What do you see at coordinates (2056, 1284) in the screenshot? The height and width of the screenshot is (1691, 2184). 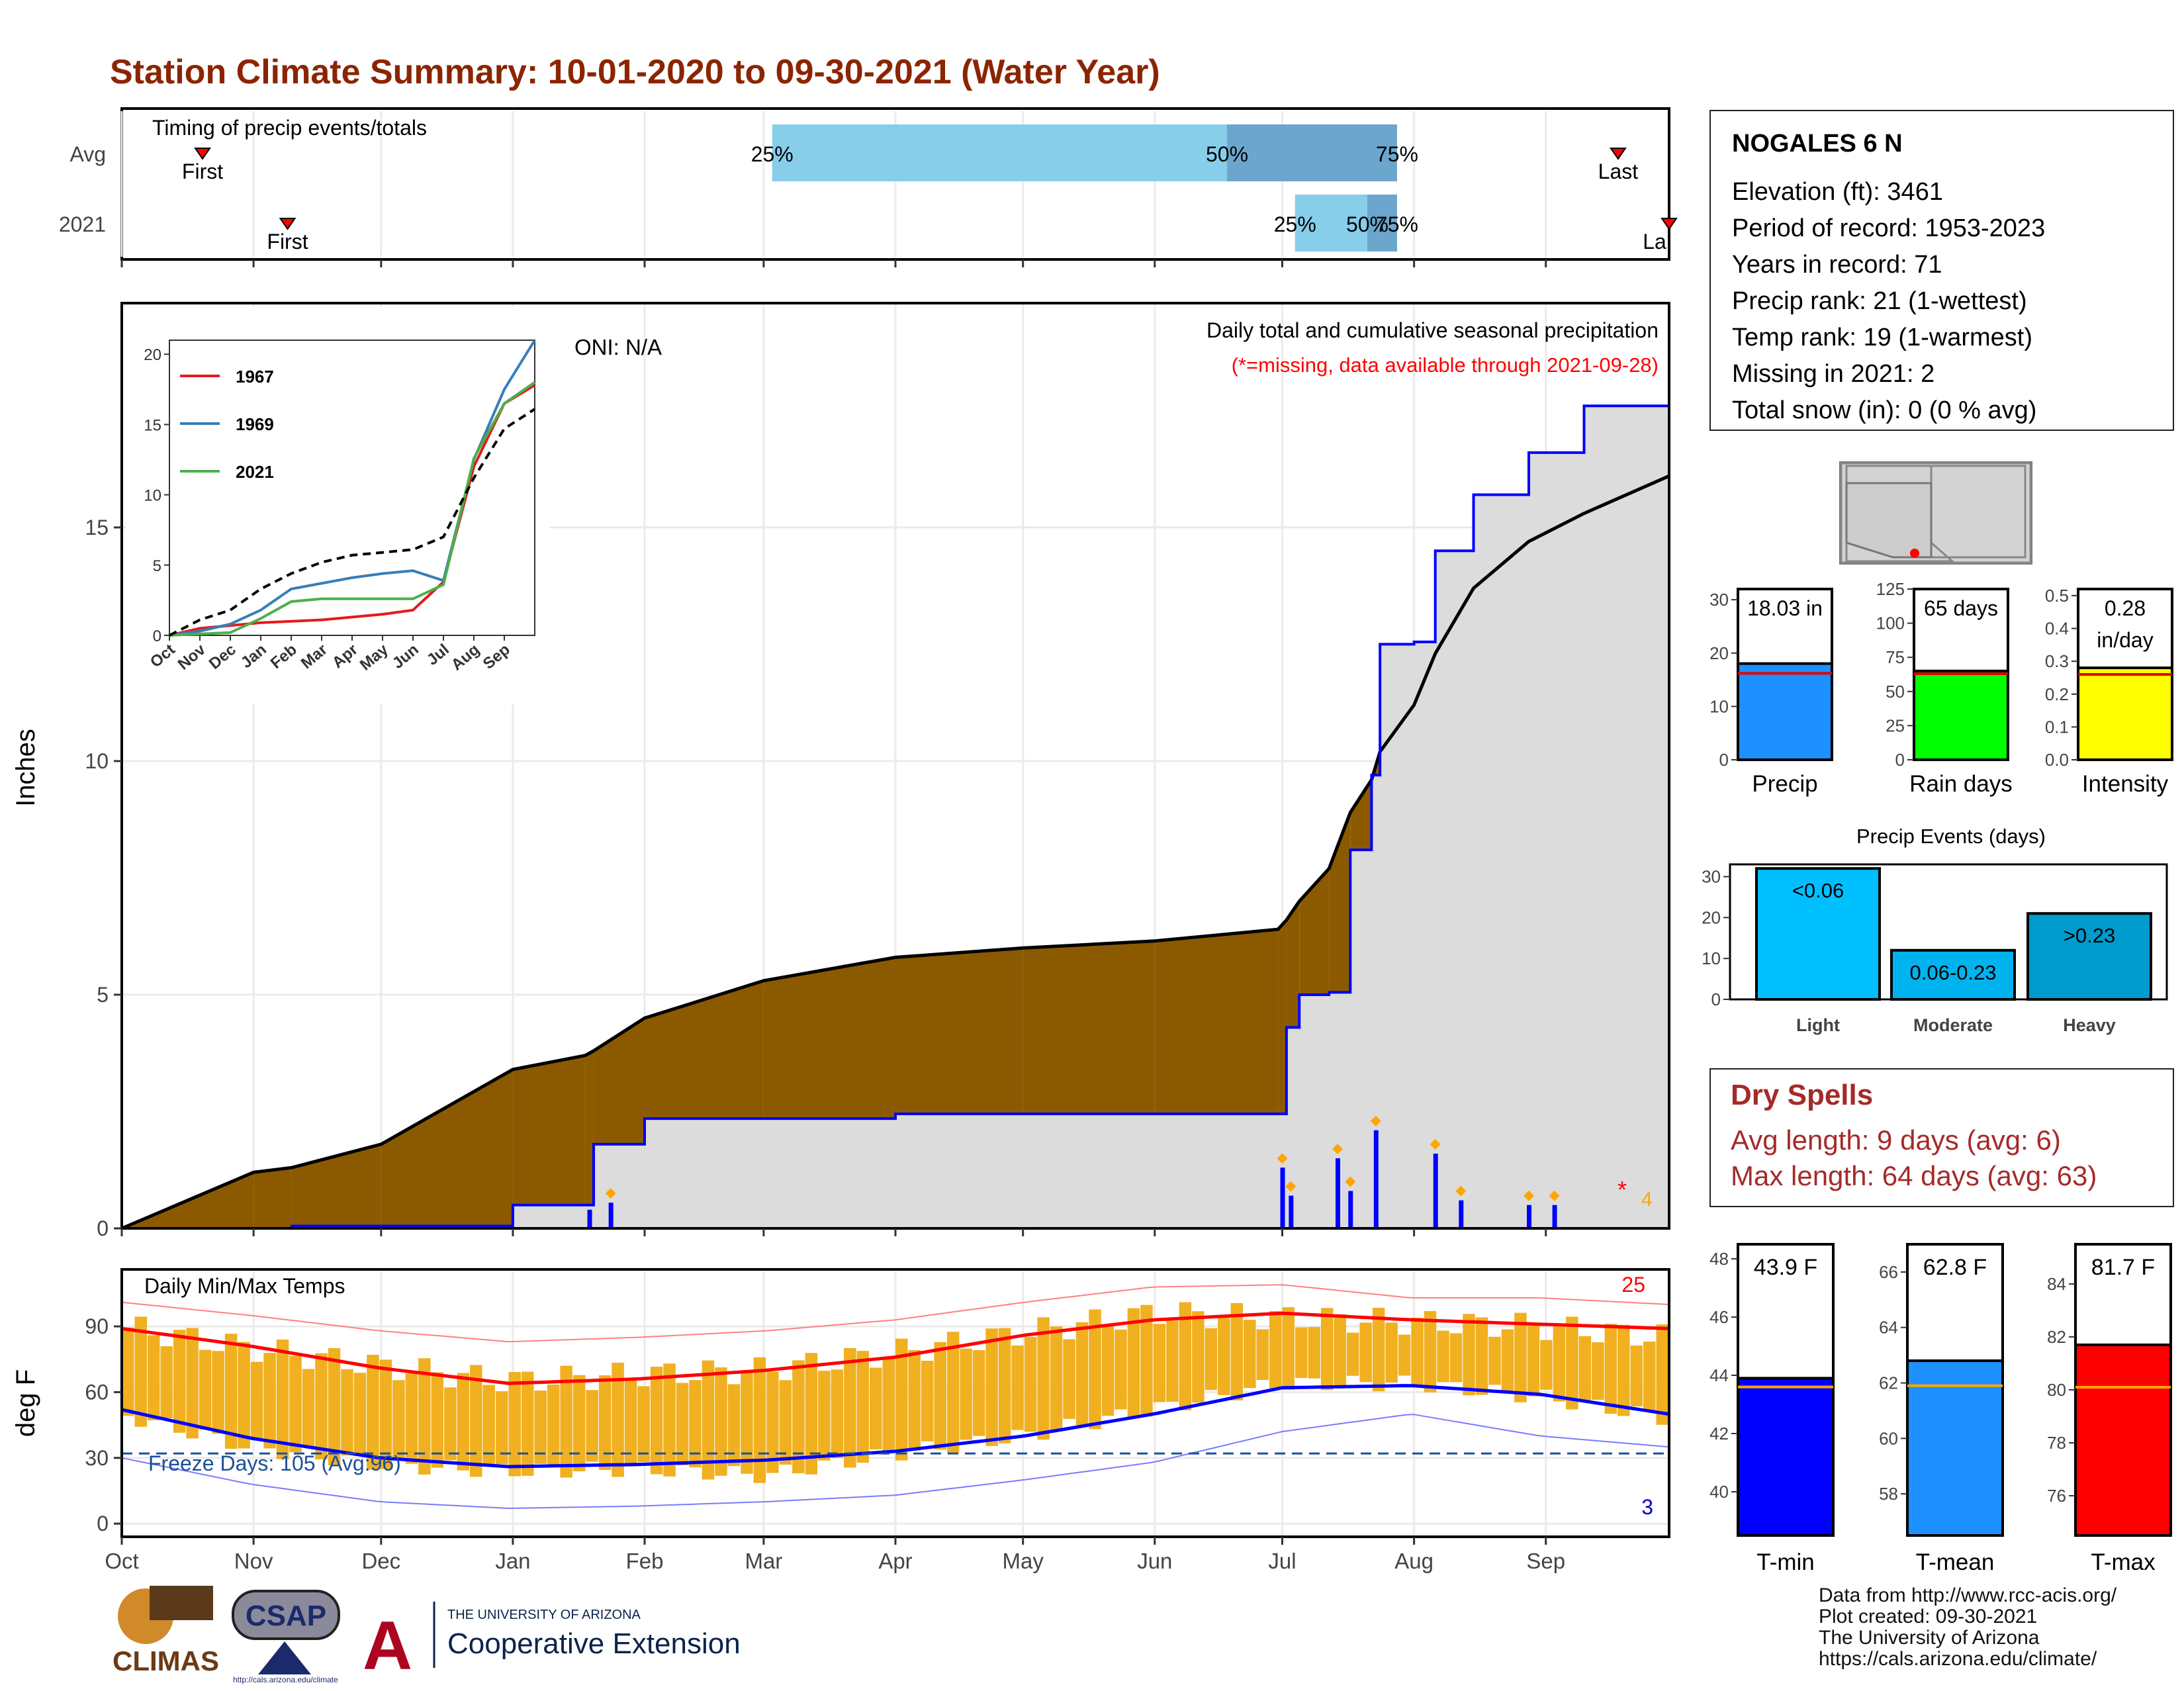 I see `temp-bar-y-tick-label: 84` at bounding box center [2056, 1284].